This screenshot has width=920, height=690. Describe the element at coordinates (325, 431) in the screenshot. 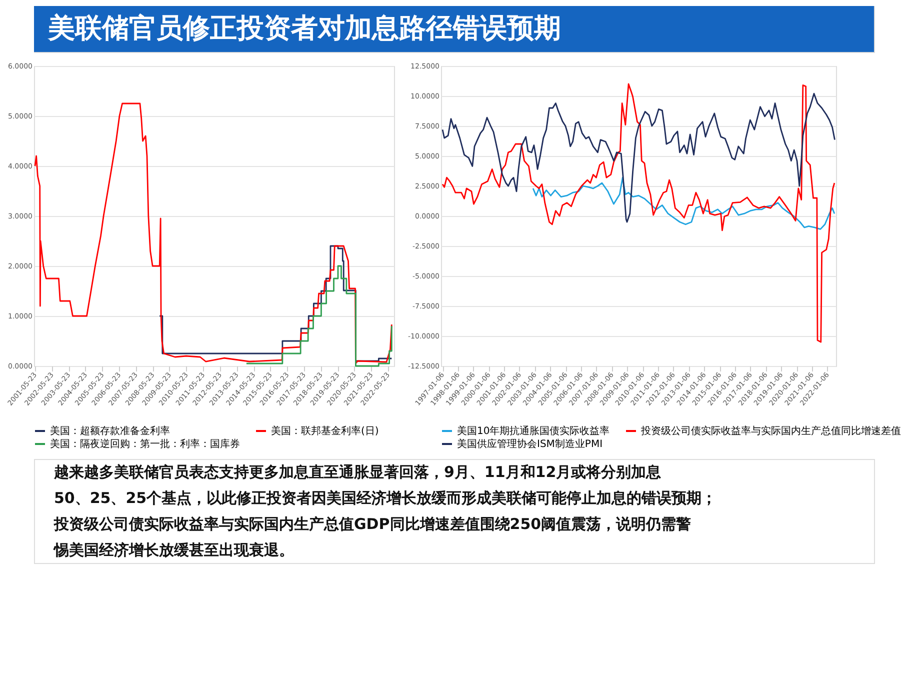

I see `legend-label: 美国：联邦基金利率(日)` at that location.